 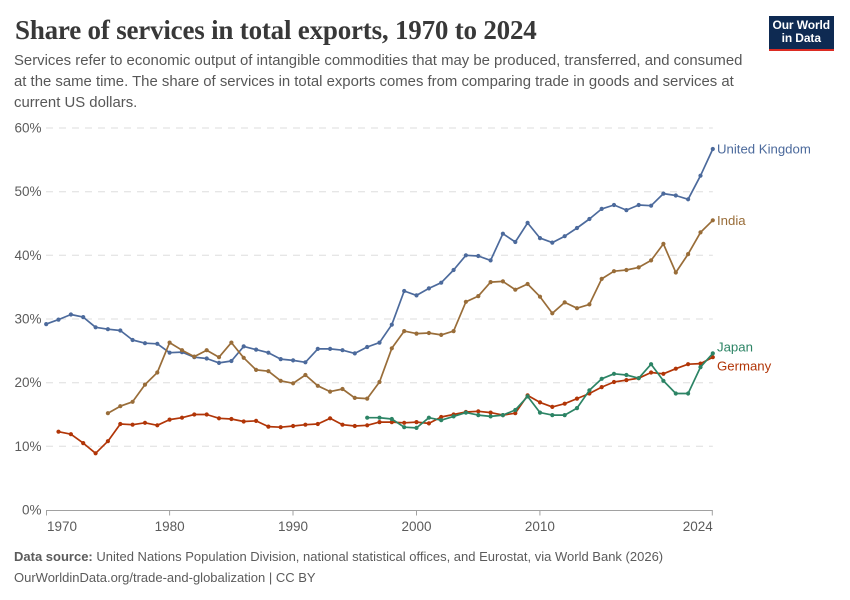 I want to click on svg-text: 0%, so click(x=32, y=510).